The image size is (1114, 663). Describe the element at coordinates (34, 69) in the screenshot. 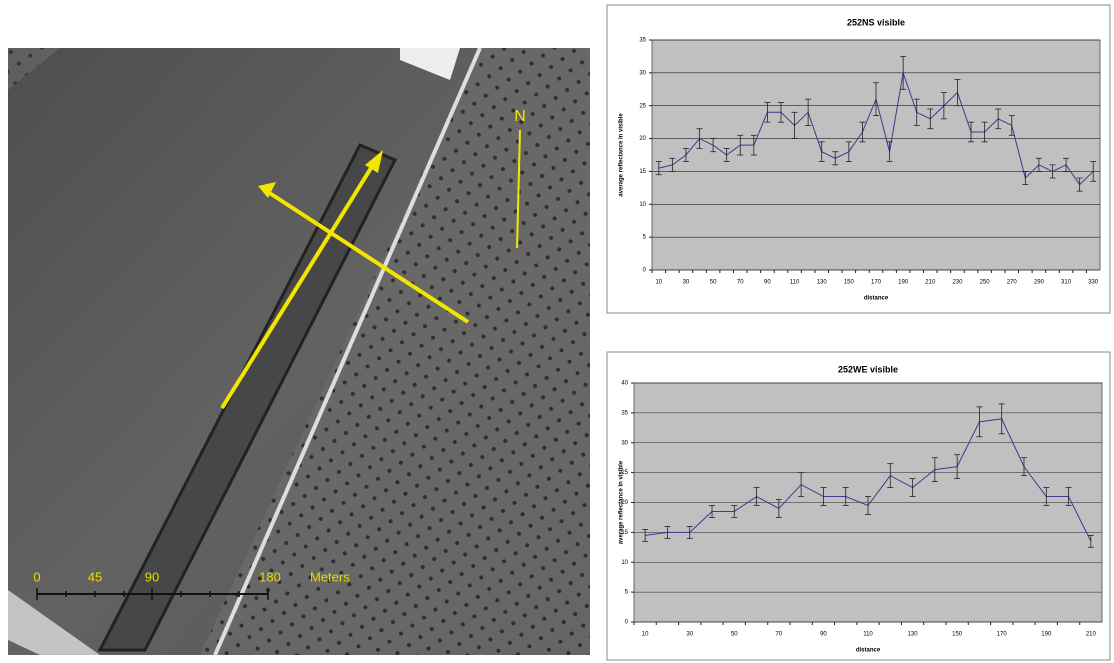

I see `orchard-corner` at that location.